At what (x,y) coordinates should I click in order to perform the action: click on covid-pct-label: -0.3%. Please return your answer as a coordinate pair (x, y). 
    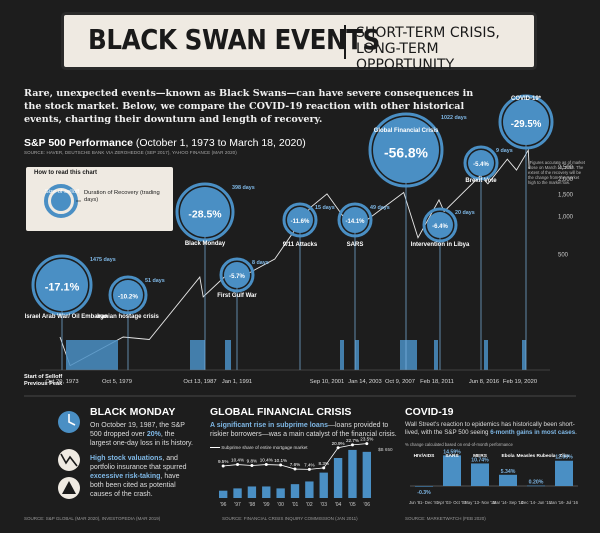
    Looking at the image, I should click on (424, 493).